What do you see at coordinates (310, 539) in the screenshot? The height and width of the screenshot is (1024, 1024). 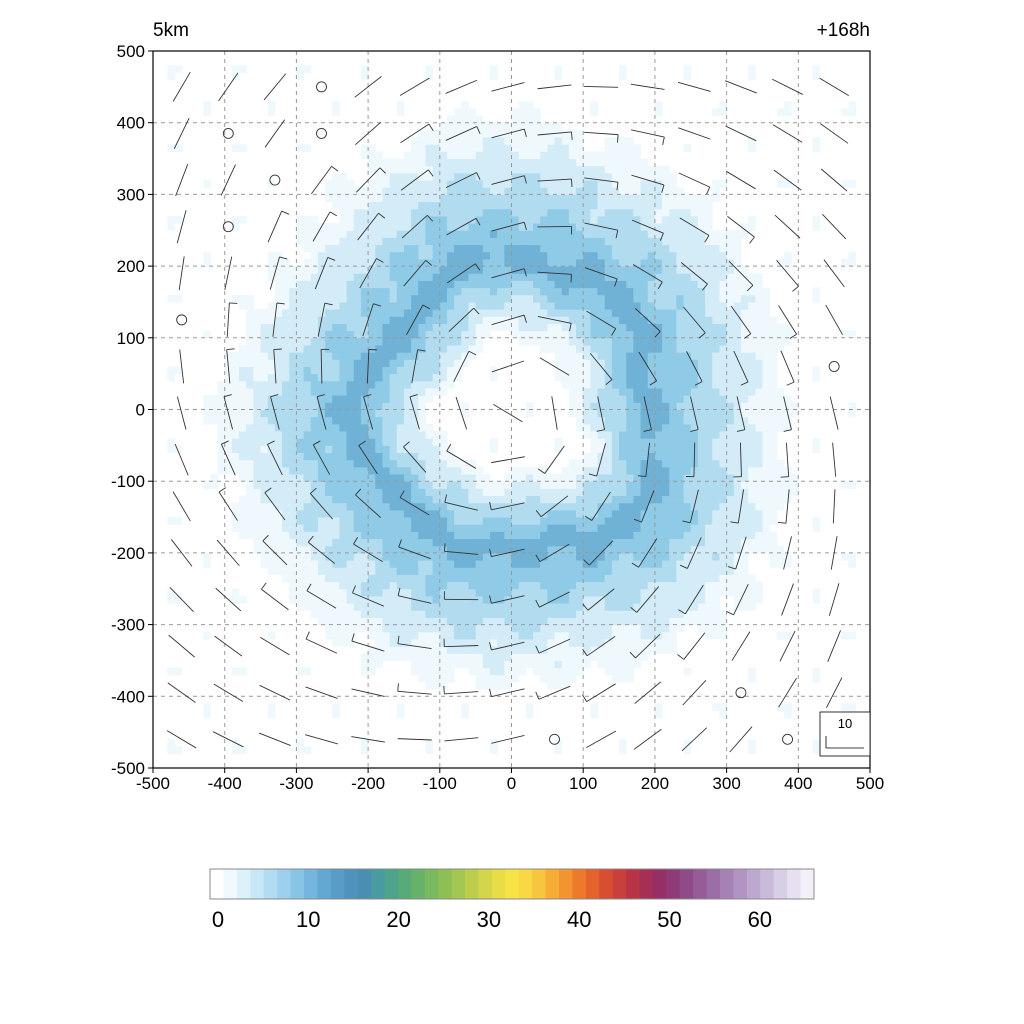 I see `wind-barb-flag` at bounding box center [310, 539].